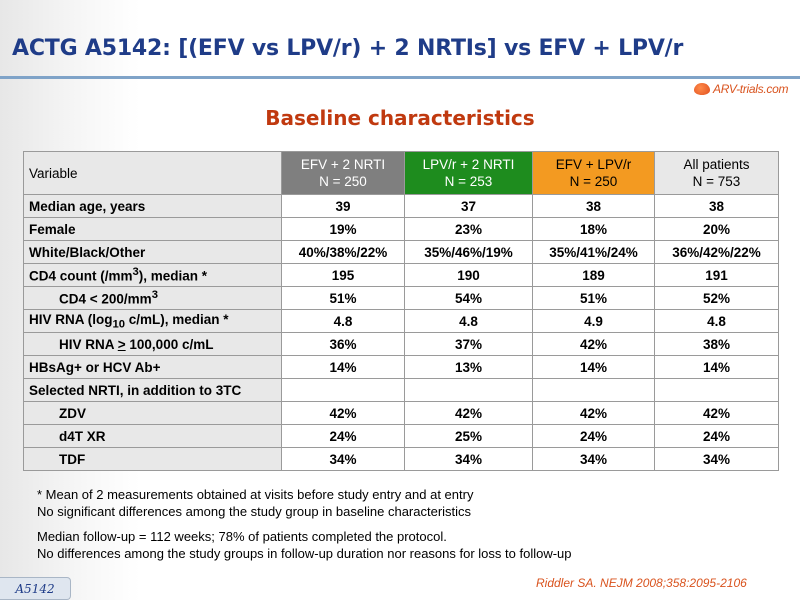  What do you see at coordinates (121, 344) in the screenshot?
I see `row-label-ge-symbol: >` at bounding box center [121, 344].